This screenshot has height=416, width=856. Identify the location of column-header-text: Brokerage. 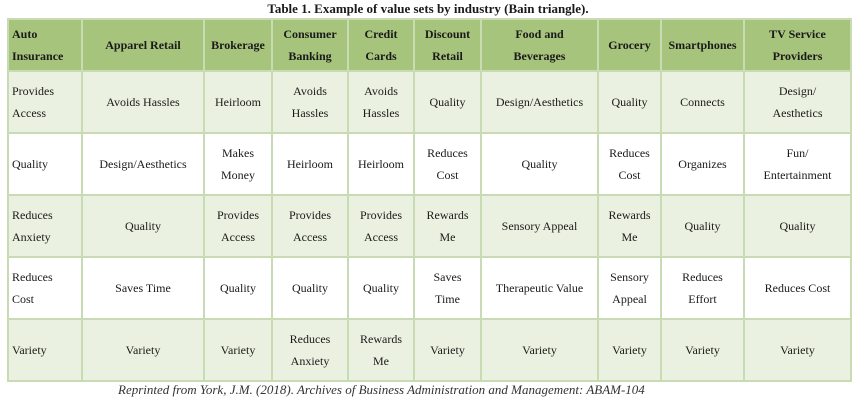
(238, 45).